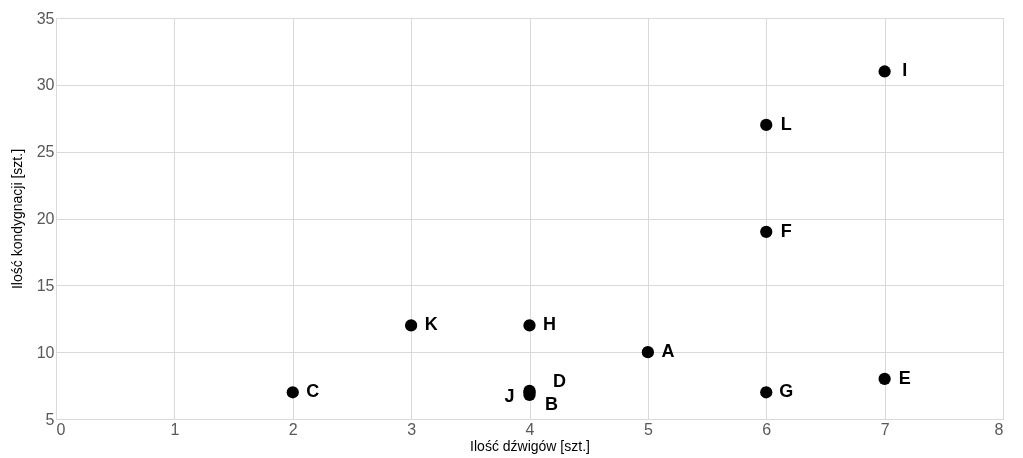 Image resolution: width=1023 pixels, height=458 pixels. I want to click on y-tick-label: 15, so click(45, 285).